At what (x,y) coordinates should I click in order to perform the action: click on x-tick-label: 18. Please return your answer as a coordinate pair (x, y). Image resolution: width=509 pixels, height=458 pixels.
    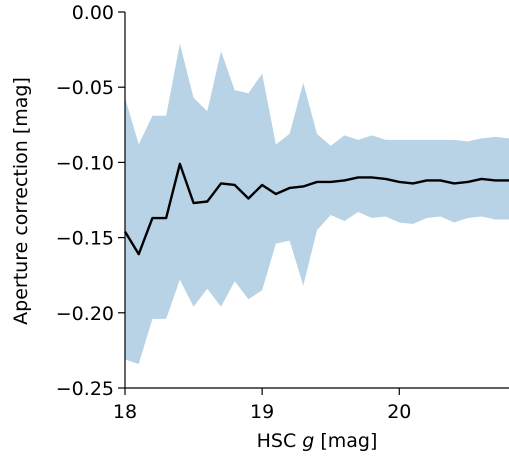
    Looking at the image, I should click on (125, 412).